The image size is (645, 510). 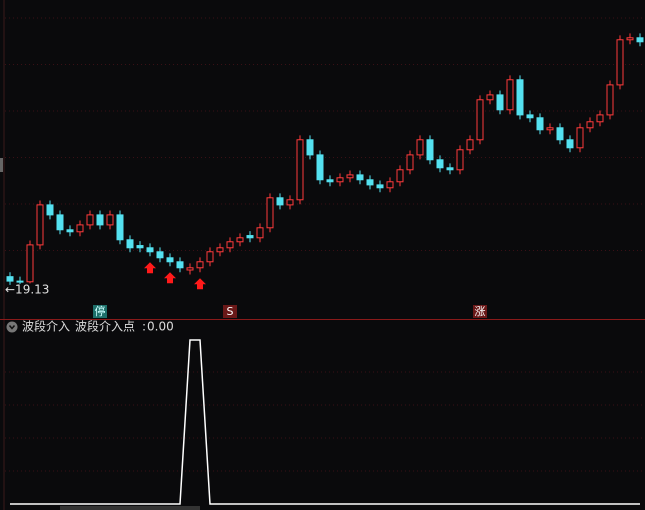 I want to click on indicator-title: 波段介入, so click(x=46, y=326).